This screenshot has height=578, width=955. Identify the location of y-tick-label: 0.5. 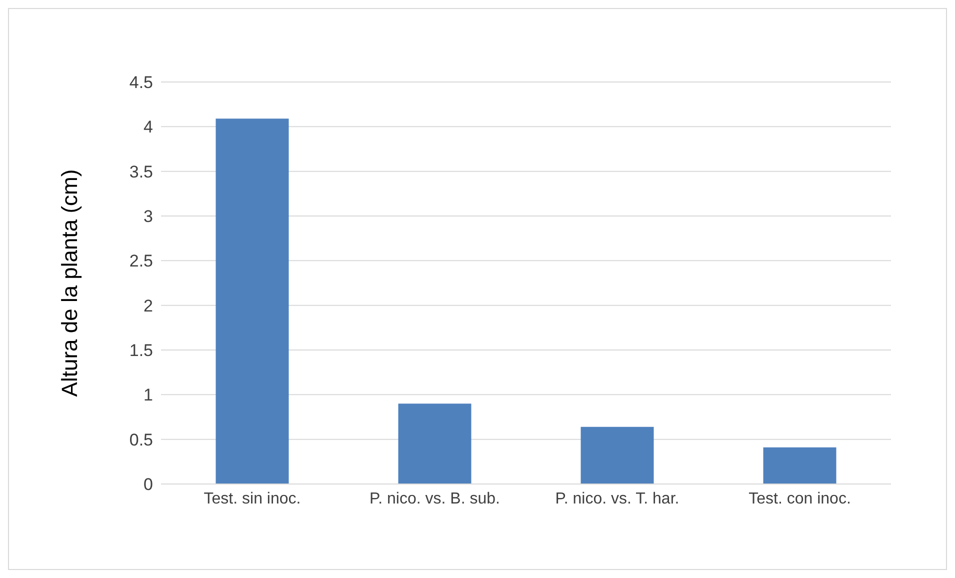
(141, 440).